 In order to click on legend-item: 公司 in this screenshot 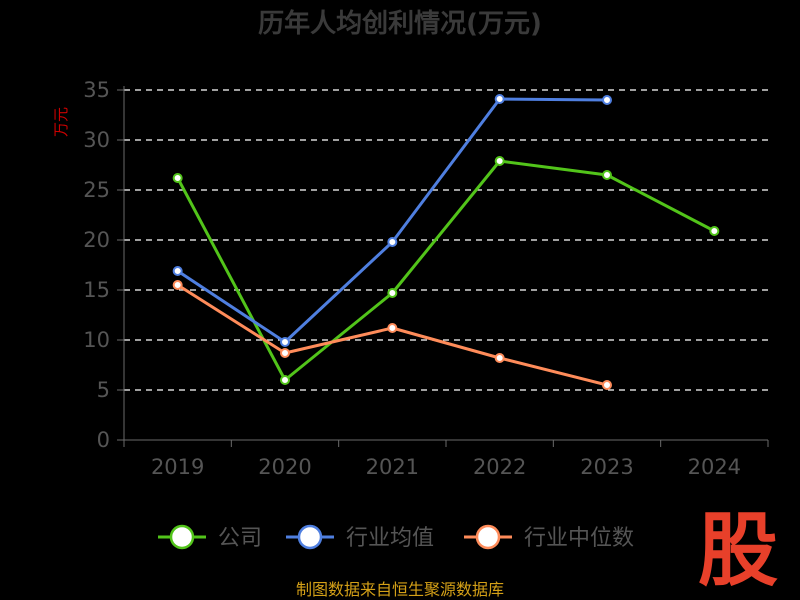, I will do `click(210, 537)`.